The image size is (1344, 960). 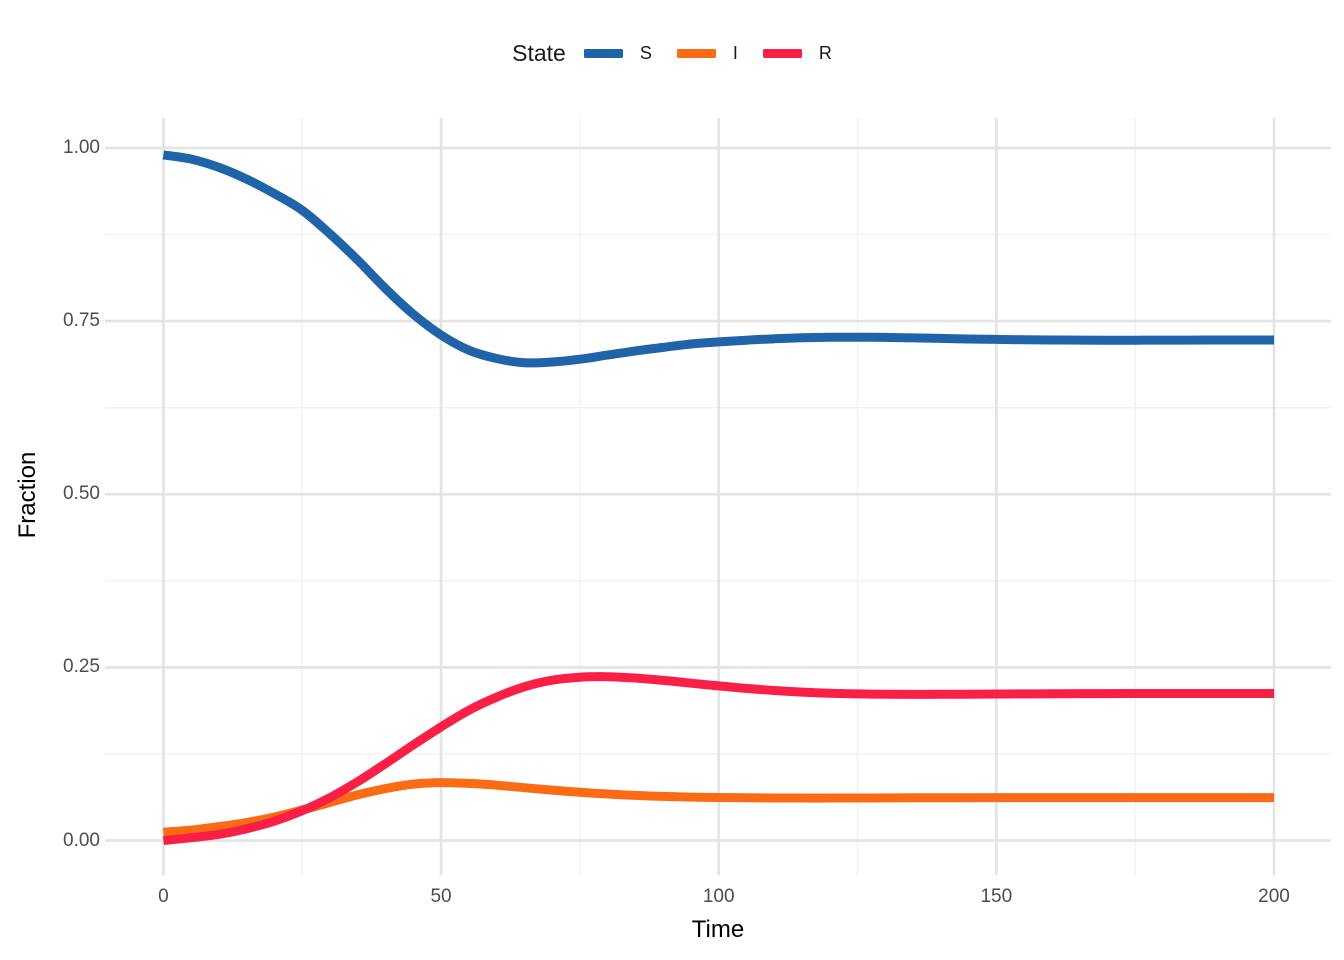 I want to click on y-tick-label-0.00: 0.00, so click(x=81, y=840).